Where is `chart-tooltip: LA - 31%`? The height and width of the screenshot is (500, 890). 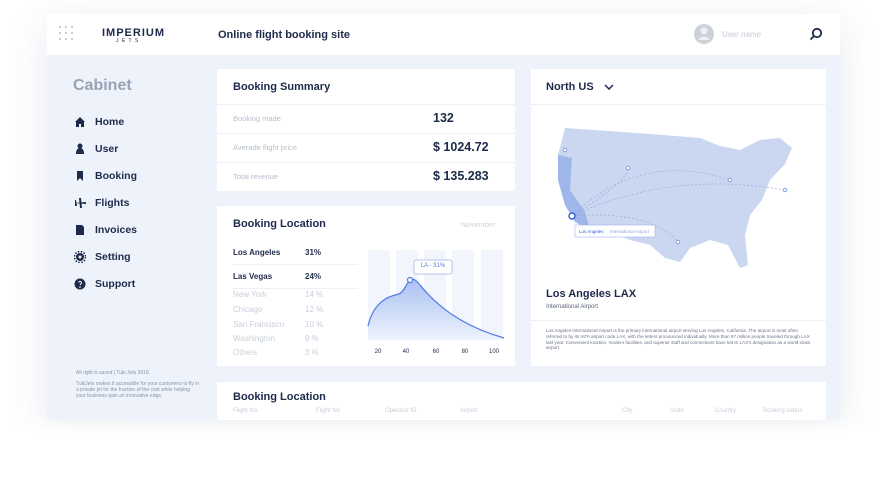
chart-tooltip: LA - 31% is located at coordinates (433, 266).